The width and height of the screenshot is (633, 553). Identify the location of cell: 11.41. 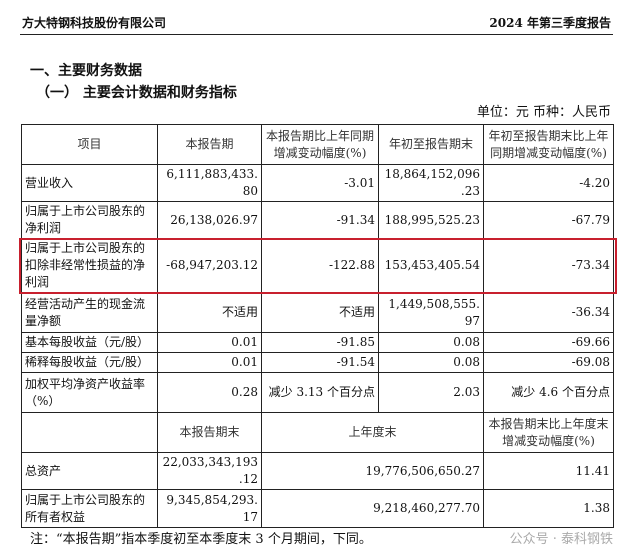
(548, 471).